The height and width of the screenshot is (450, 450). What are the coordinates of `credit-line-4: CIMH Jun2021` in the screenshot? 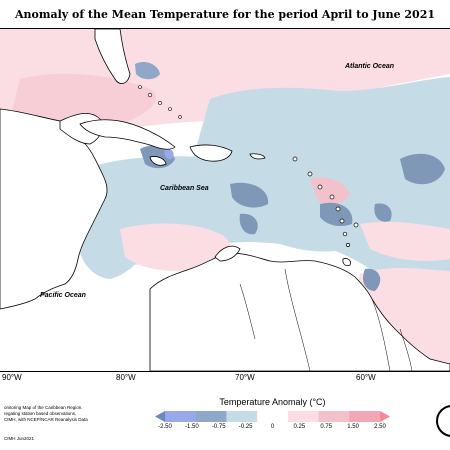 It's located at (19, 438).